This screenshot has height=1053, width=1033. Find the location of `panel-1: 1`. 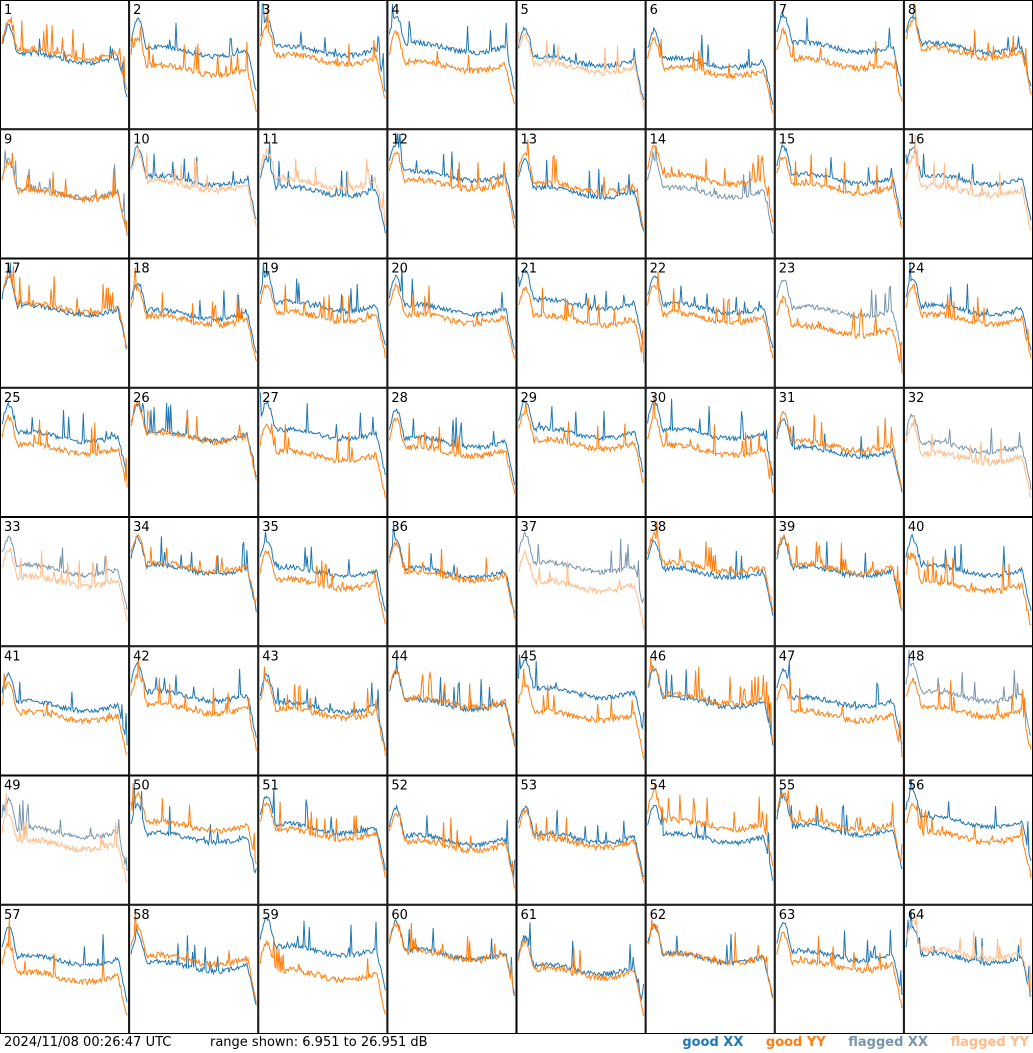

panel-1: 1 is located at coordinates (65, 65).